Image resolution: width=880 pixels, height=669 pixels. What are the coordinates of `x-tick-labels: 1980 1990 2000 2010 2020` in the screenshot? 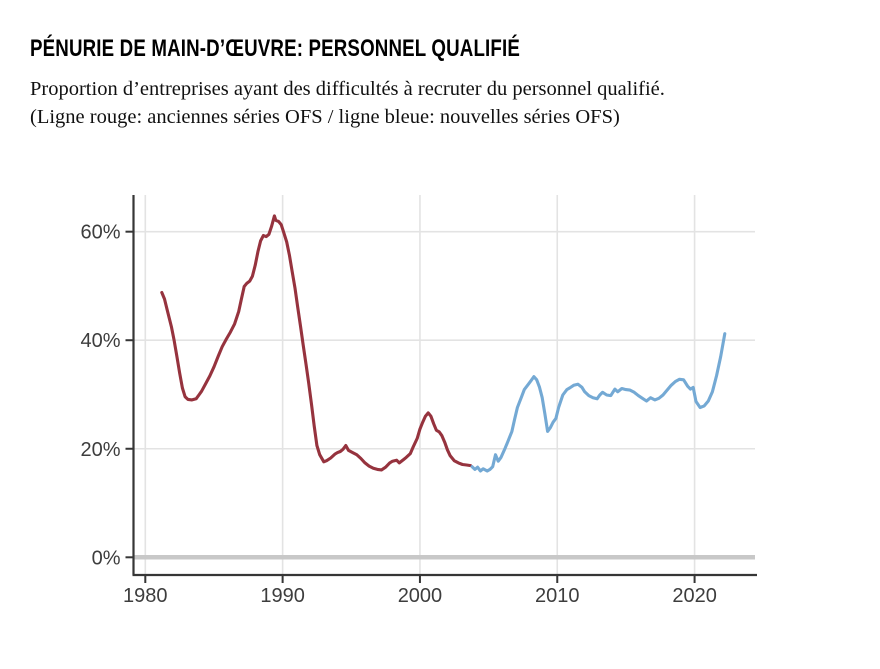 It's located at (420, 596).